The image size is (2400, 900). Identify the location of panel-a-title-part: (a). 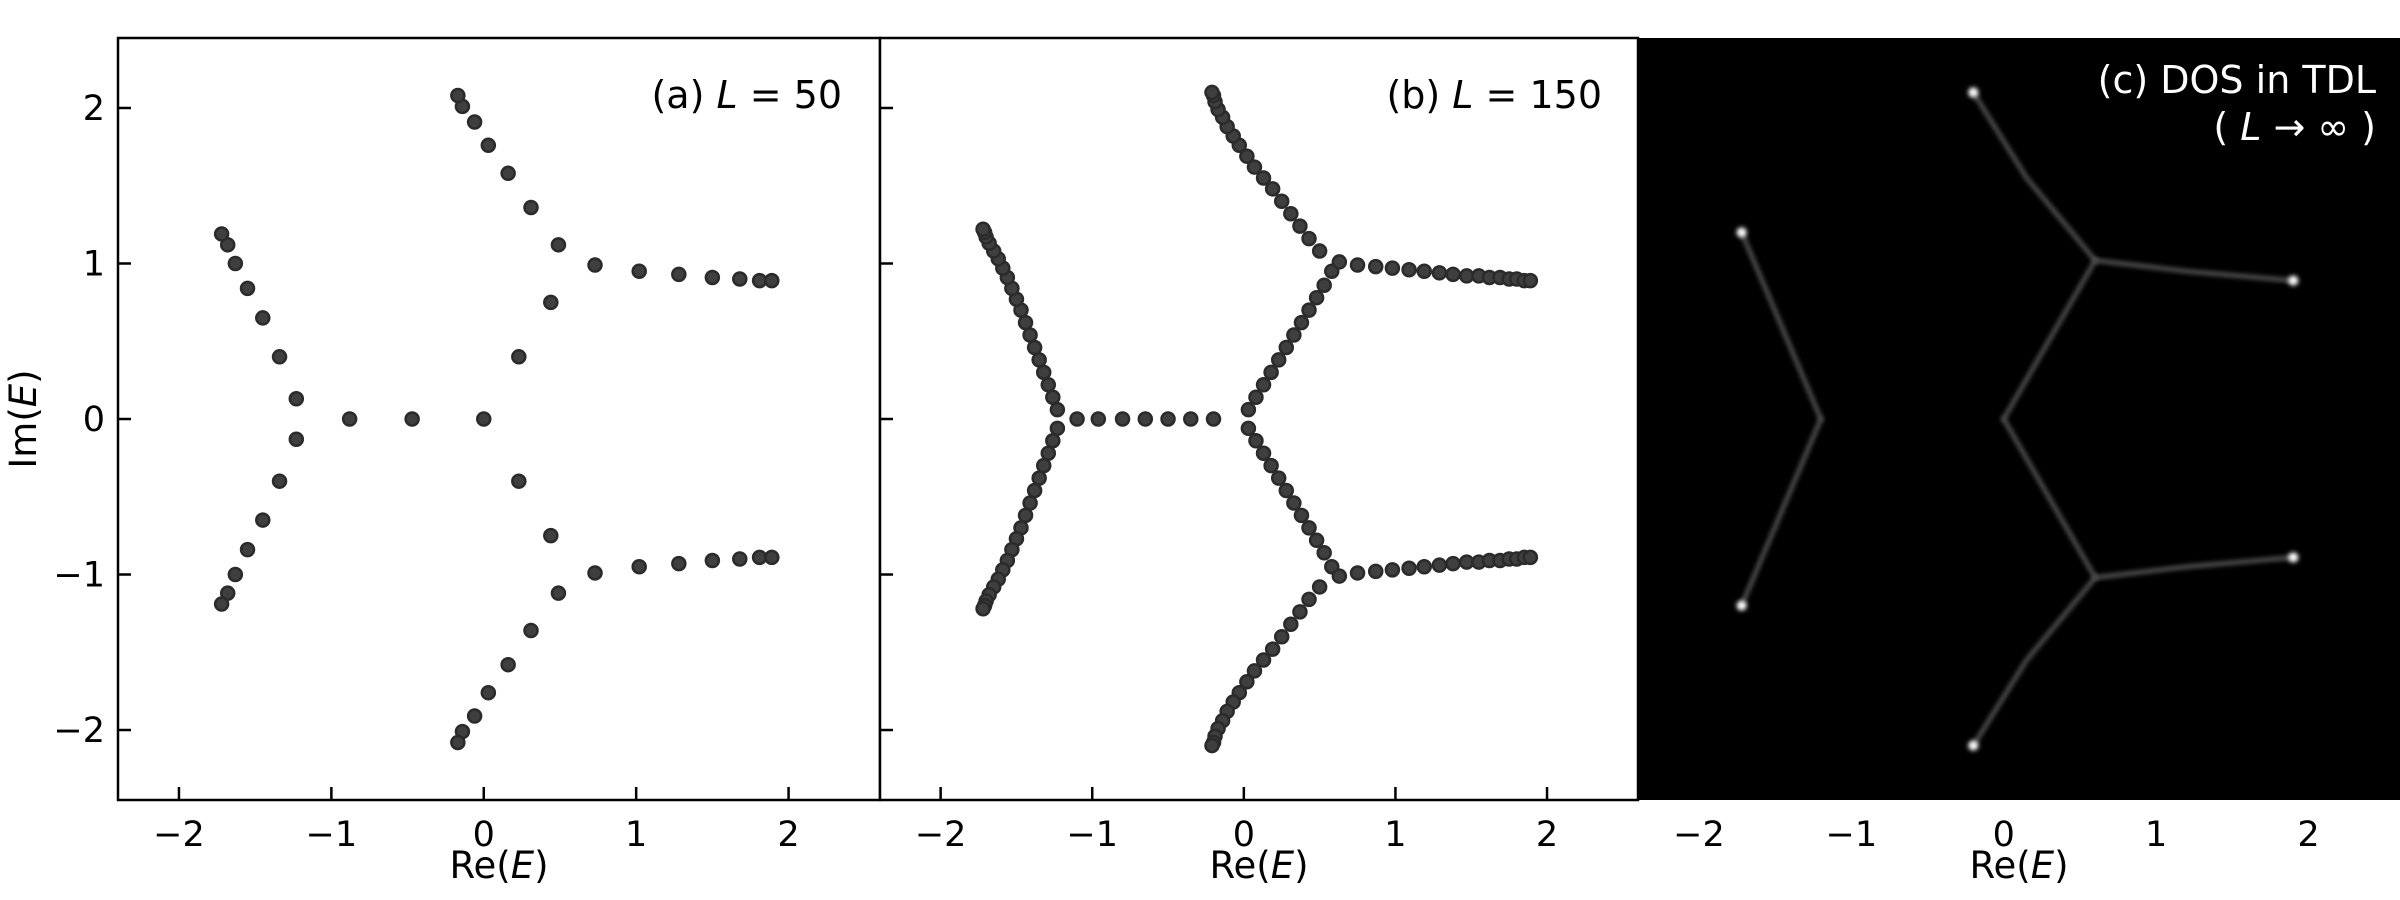
(683, 95).